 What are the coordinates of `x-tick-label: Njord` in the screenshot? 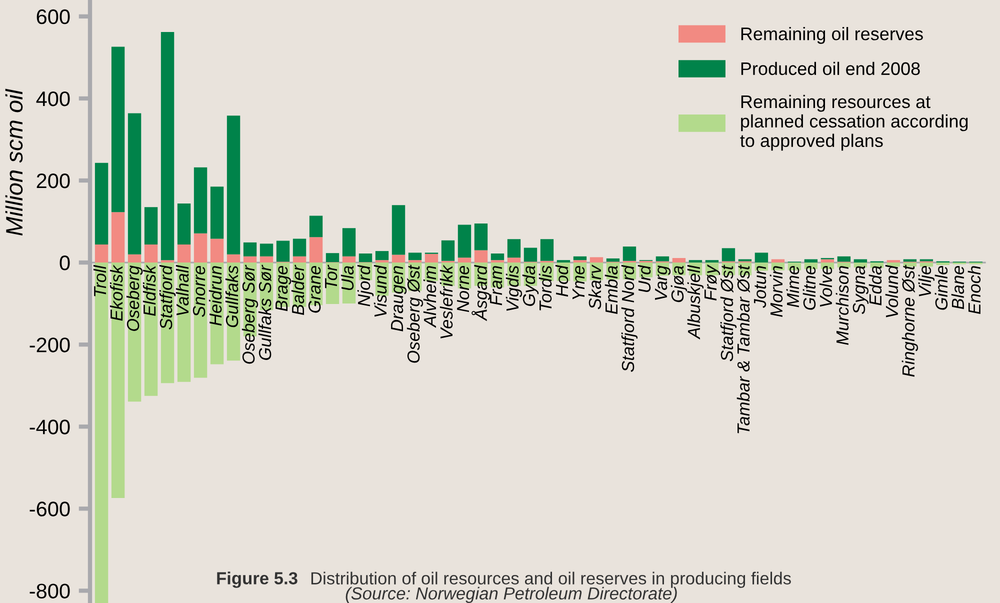 It's located at (365, 285).